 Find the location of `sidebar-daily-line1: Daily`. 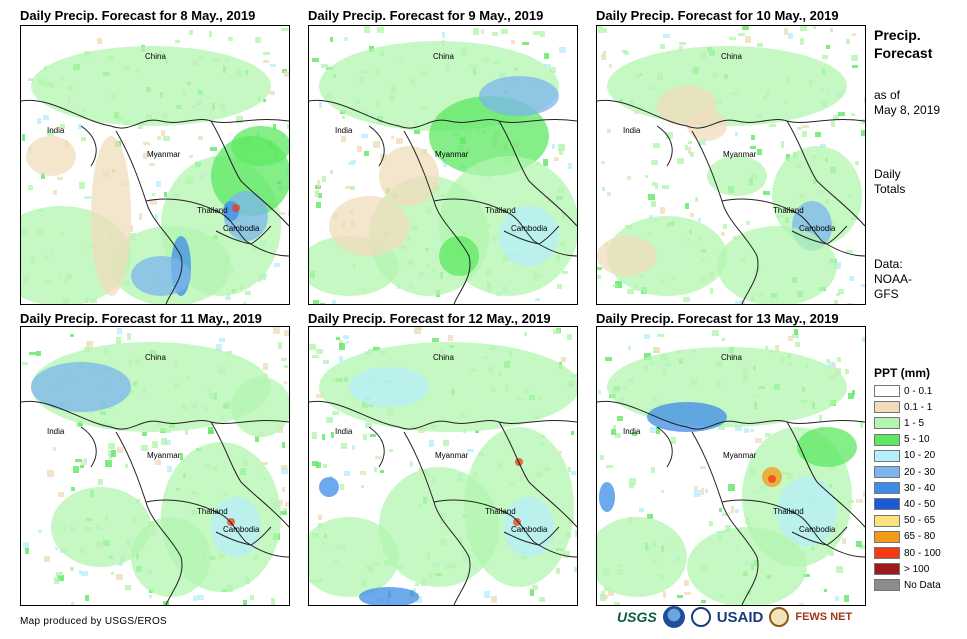

sidebar-daily-line1: Daily is located at coordinates (887, 174).